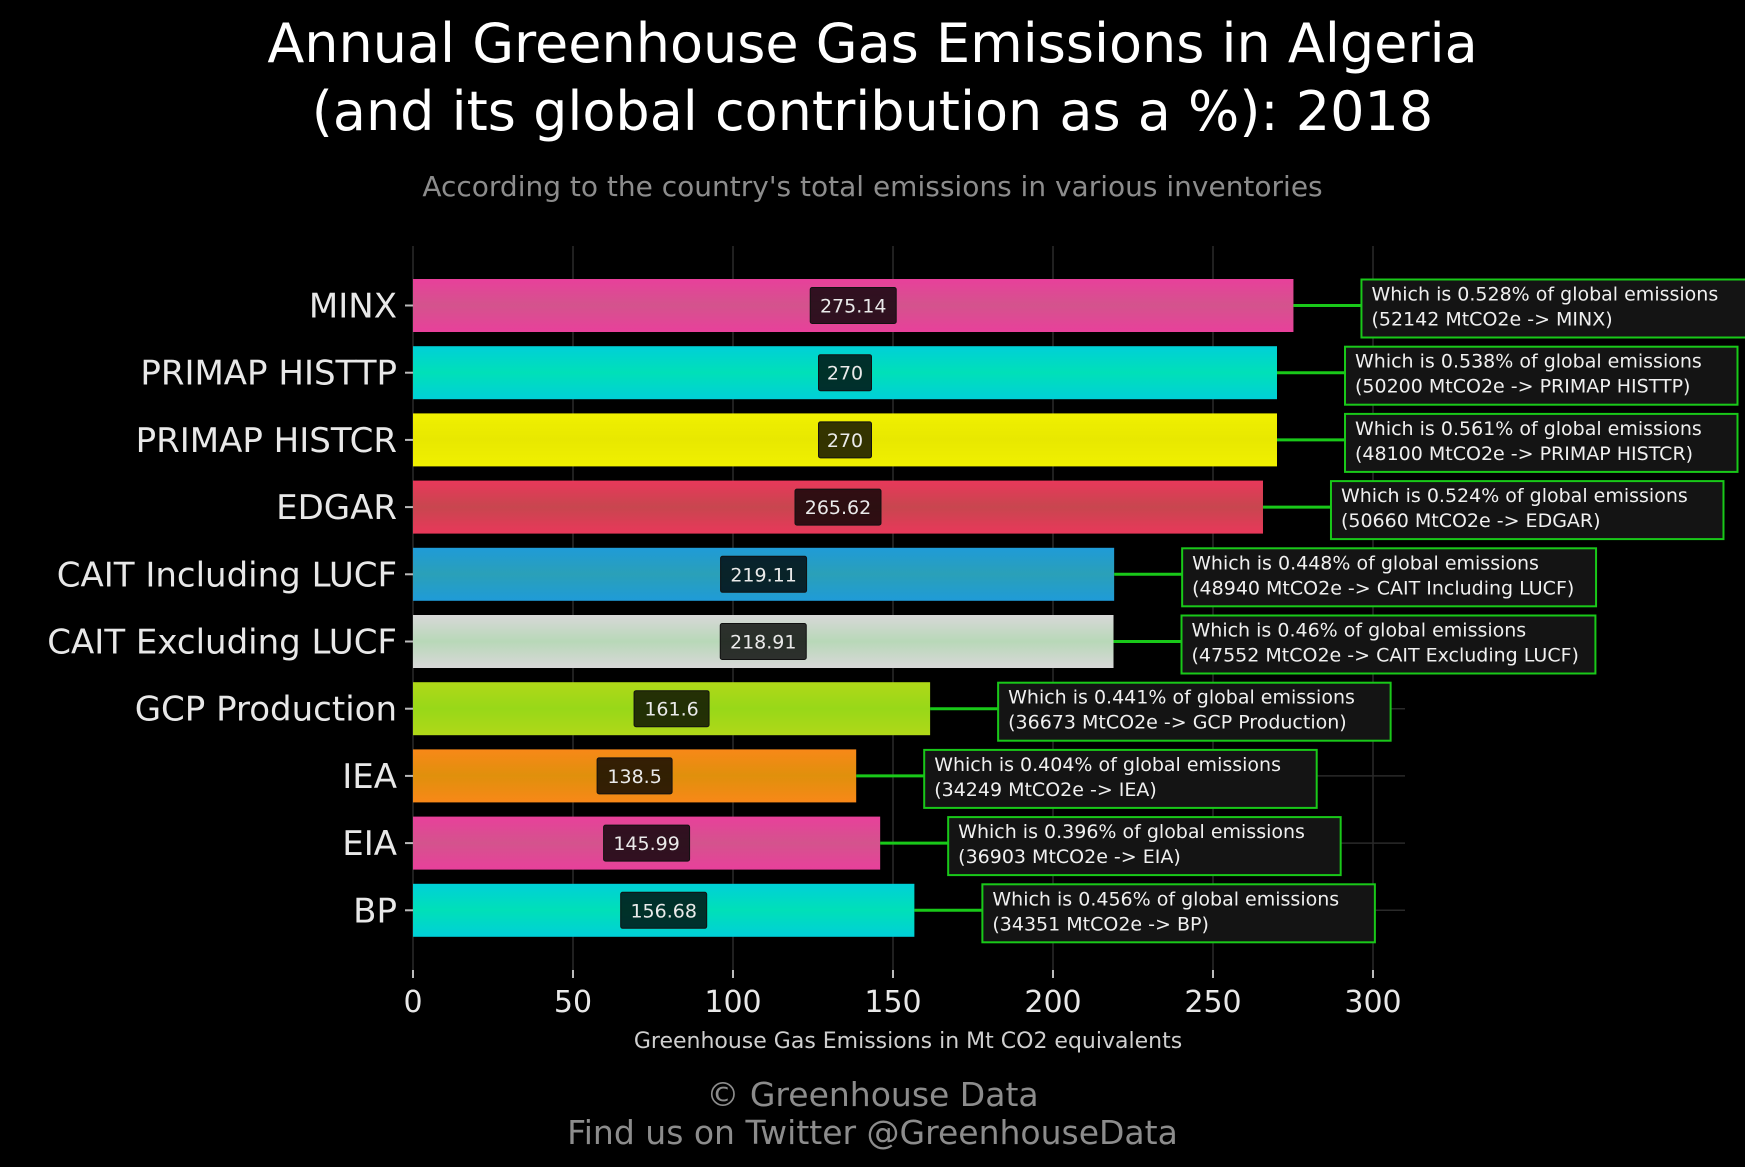  What do you see at coordinates (1365, 563) in the screenshot?
I see `annotation-line-1: Which is 0.448% of global emissions` at bounding box center [1365, 563].